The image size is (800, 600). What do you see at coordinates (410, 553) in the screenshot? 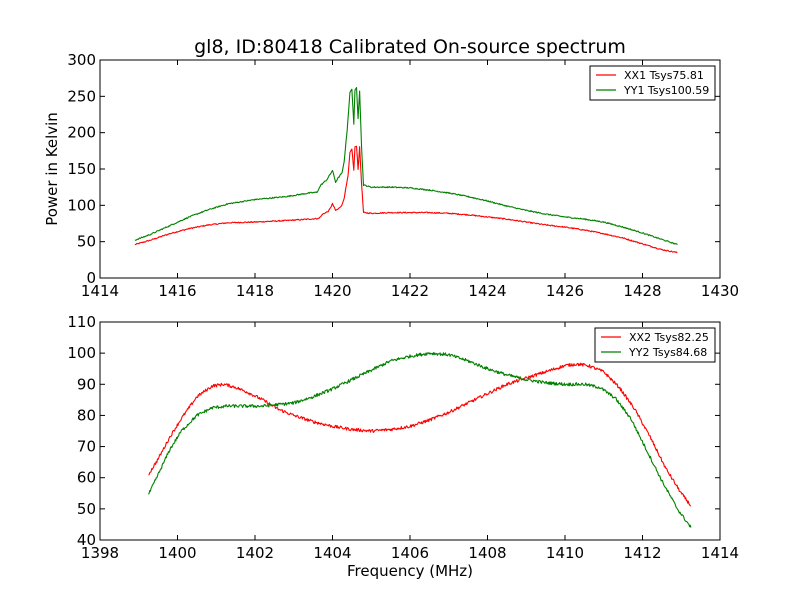
I see `x-tick-label: 1406` at bounding box center [410, 553].